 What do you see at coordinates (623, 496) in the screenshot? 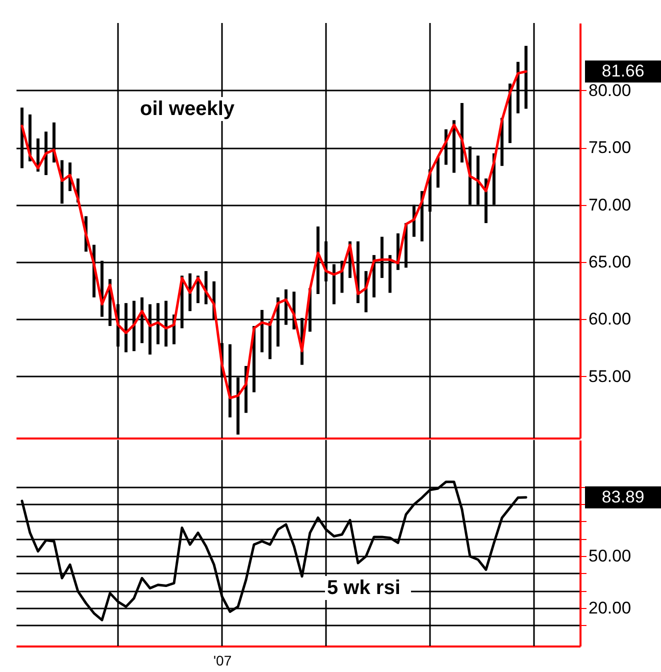
I see `text: 83.89` at bounding box center [623, 496].